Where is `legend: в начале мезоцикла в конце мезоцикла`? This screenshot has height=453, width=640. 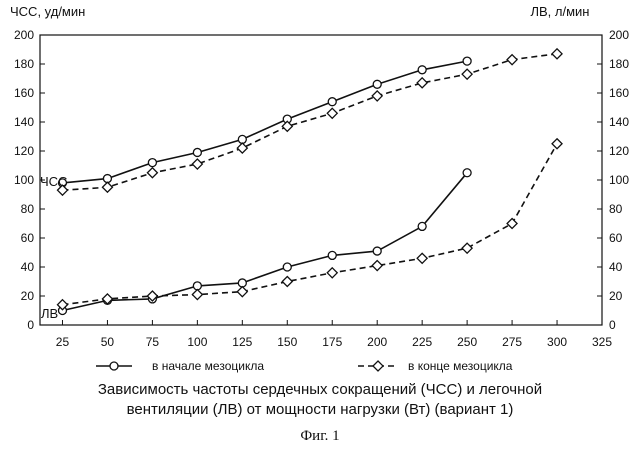
legend: в начале мезоцикла в конце мезоцикла is located at coordinates (304, 366).